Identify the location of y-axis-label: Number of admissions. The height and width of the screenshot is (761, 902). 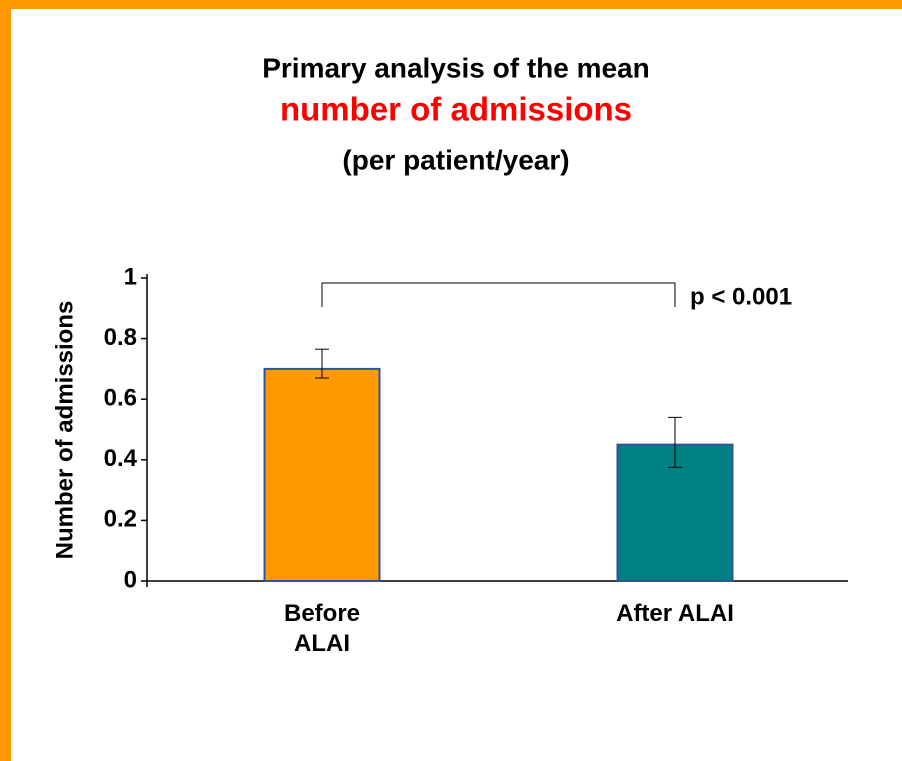
(64, 430).